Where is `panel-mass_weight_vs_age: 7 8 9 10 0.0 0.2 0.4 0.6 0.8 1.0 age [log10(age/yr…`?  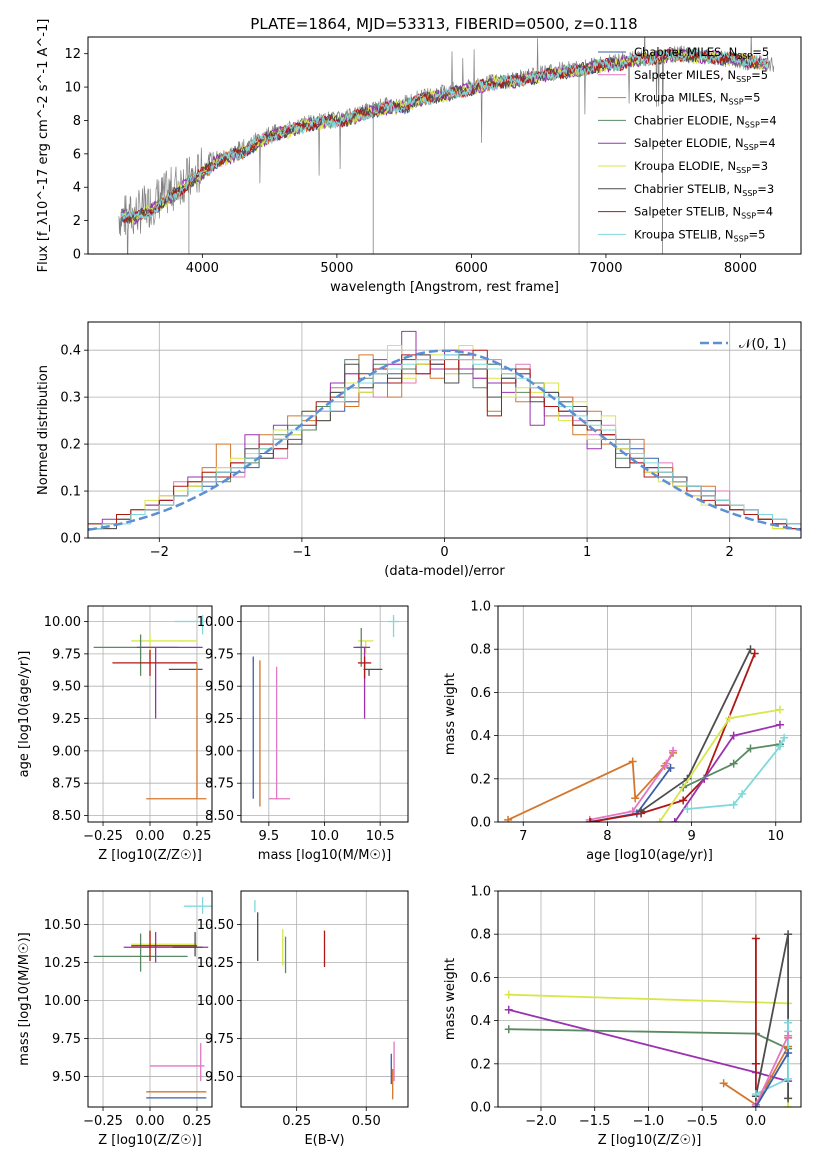
panel-mass_weight_vs_age: 7 8 9 10 0.0 0.2 0.4 0.6 0.8 1.0 age [log10(age/yr… is located at coordinates (622, 731).